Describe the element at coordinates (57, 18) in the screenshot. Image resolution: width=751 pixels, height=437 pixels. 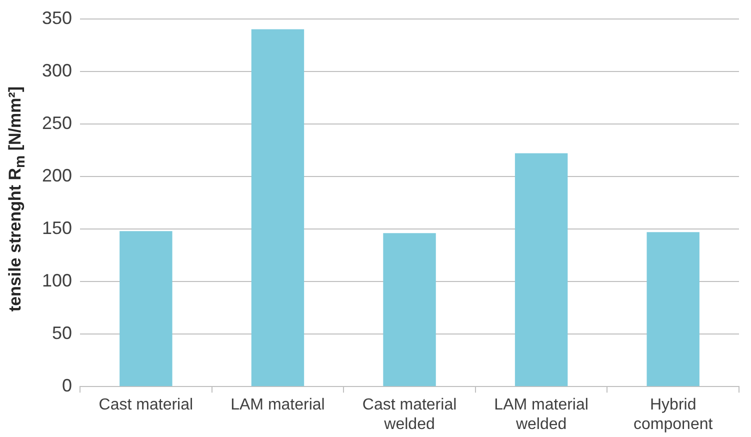
I see `y-tick-label: 350` at that location.